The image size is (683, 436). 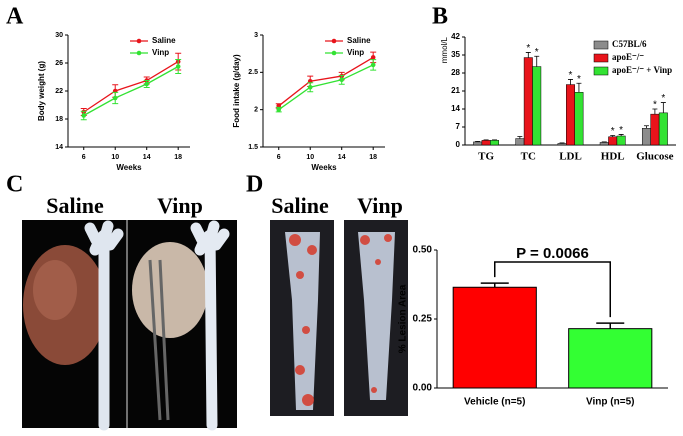 What do you see at coordinates (236, 91) in the screenshot?
I see `y-axis-title: Food intake (g/day)` at bounding box center [236, 91].